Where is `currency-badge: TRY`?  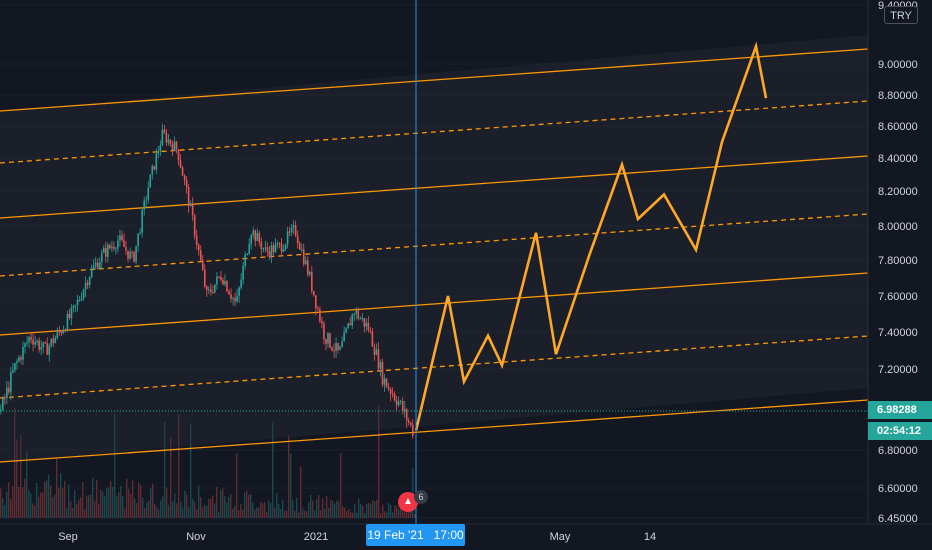 currency-badge: TRY is located at coordinates (901, 15).